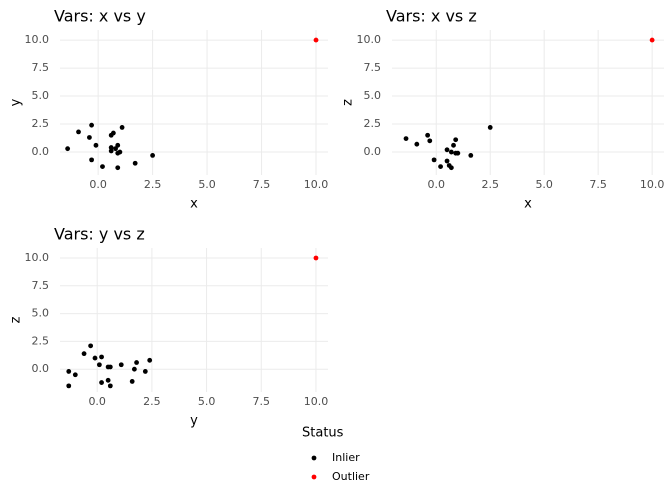 This screenshot has width=672, height=480. What do you see at coordinates (194, 421) in the screenshot?
I see `x-axis-label: y` at bounding box center [194, 421].